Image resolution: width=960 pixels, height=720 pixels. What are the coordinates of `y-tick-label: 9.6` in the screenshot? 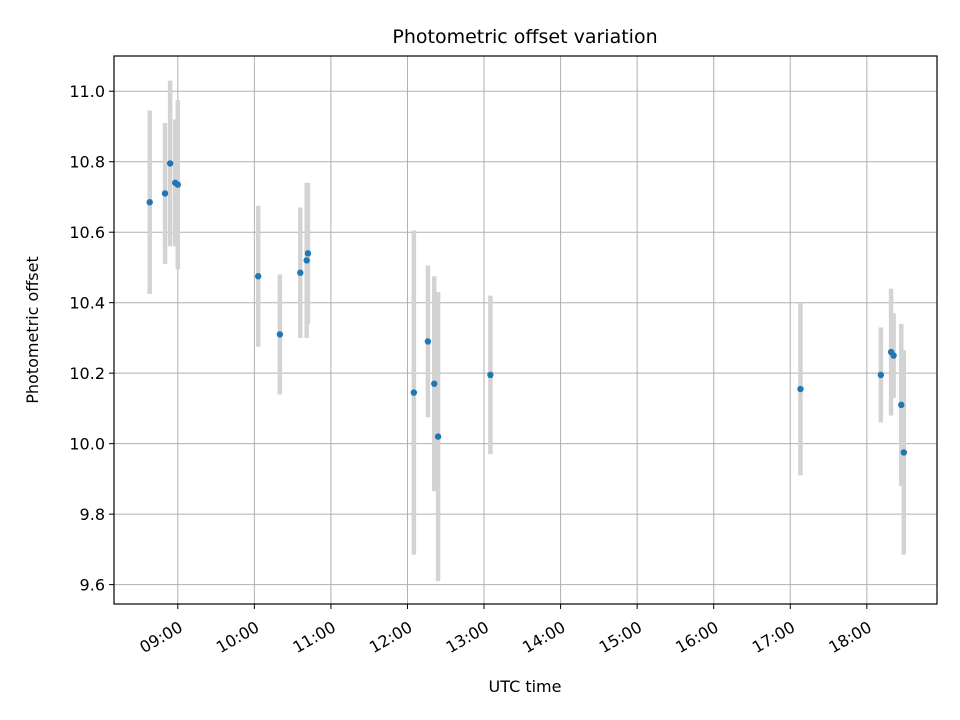 It's located at (92, 585).